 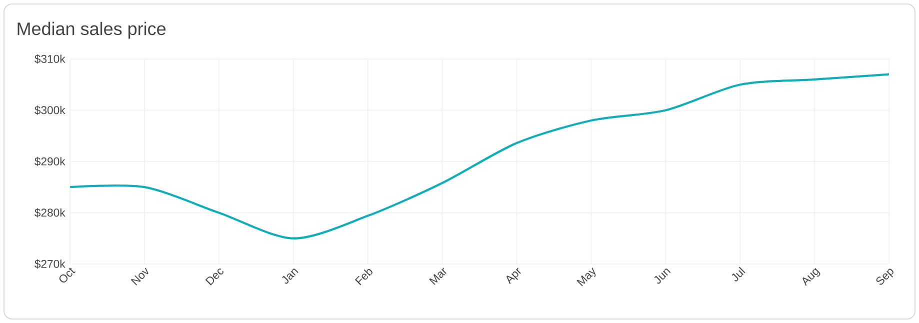 What do you see at coordinates (50, 59) in the screenshot?
I see `y-tick-label: $310k` at bounding box center [50, 59].